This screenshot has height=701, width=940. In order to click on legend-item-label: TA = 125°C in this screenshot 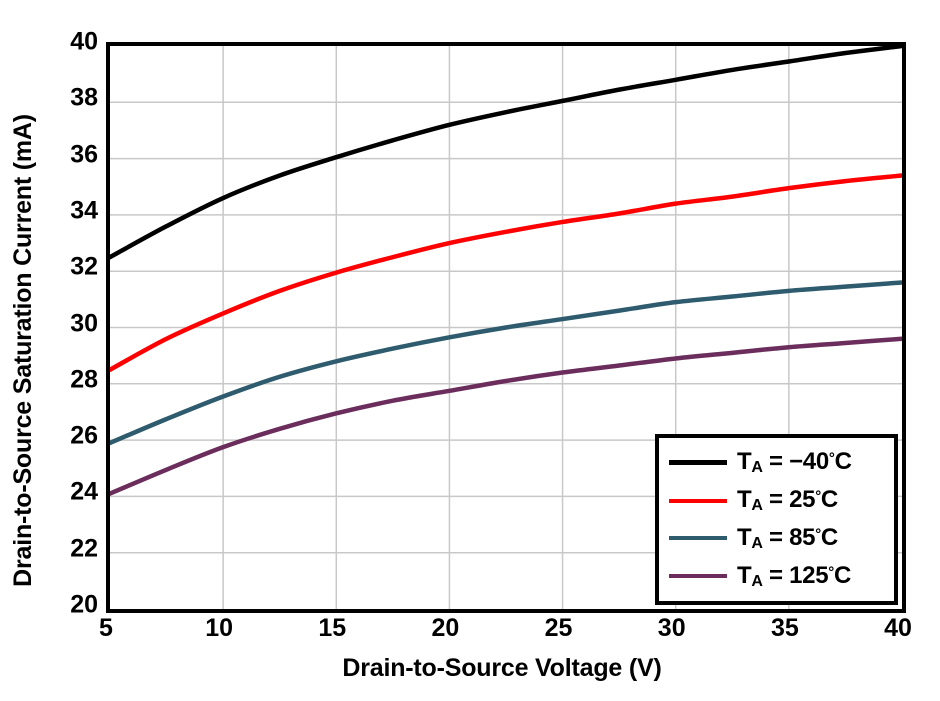, I will do `click(794, 575)`.